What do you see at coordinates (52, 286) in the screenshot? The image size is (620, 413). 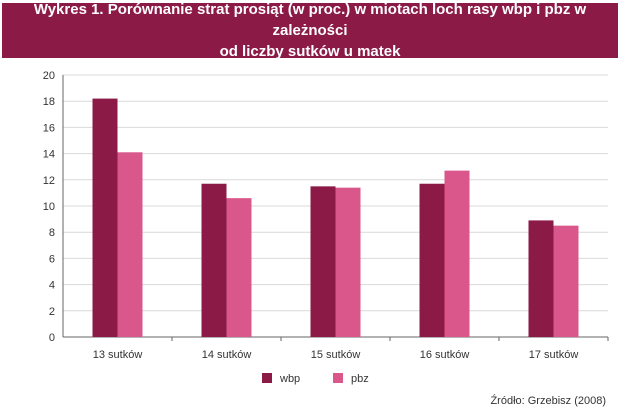 I see `y-tick-label: 4` at bounding box center [52, 286].